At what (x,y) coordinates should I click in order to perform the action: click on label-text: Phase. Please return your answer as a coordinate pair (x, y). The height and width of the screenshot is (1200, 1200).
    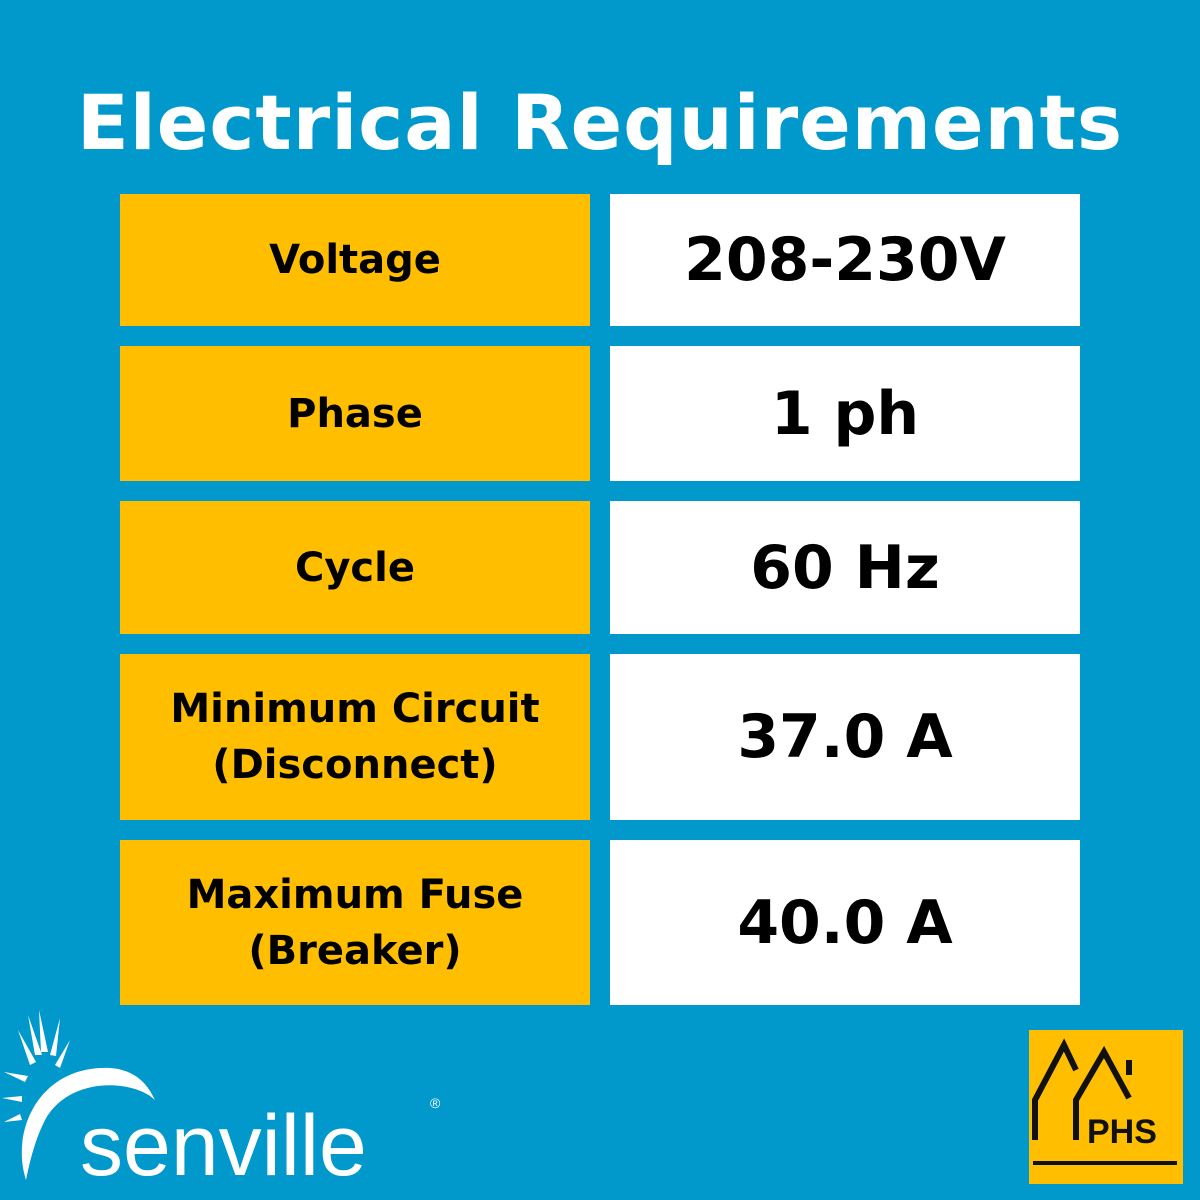
    Looking at the image, I should click on (355, 413).